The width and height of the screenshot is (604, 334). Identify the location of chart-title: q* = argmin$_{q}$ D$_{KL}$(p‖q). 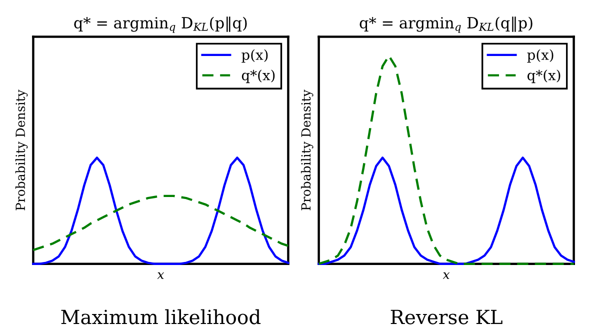
(160, 24).